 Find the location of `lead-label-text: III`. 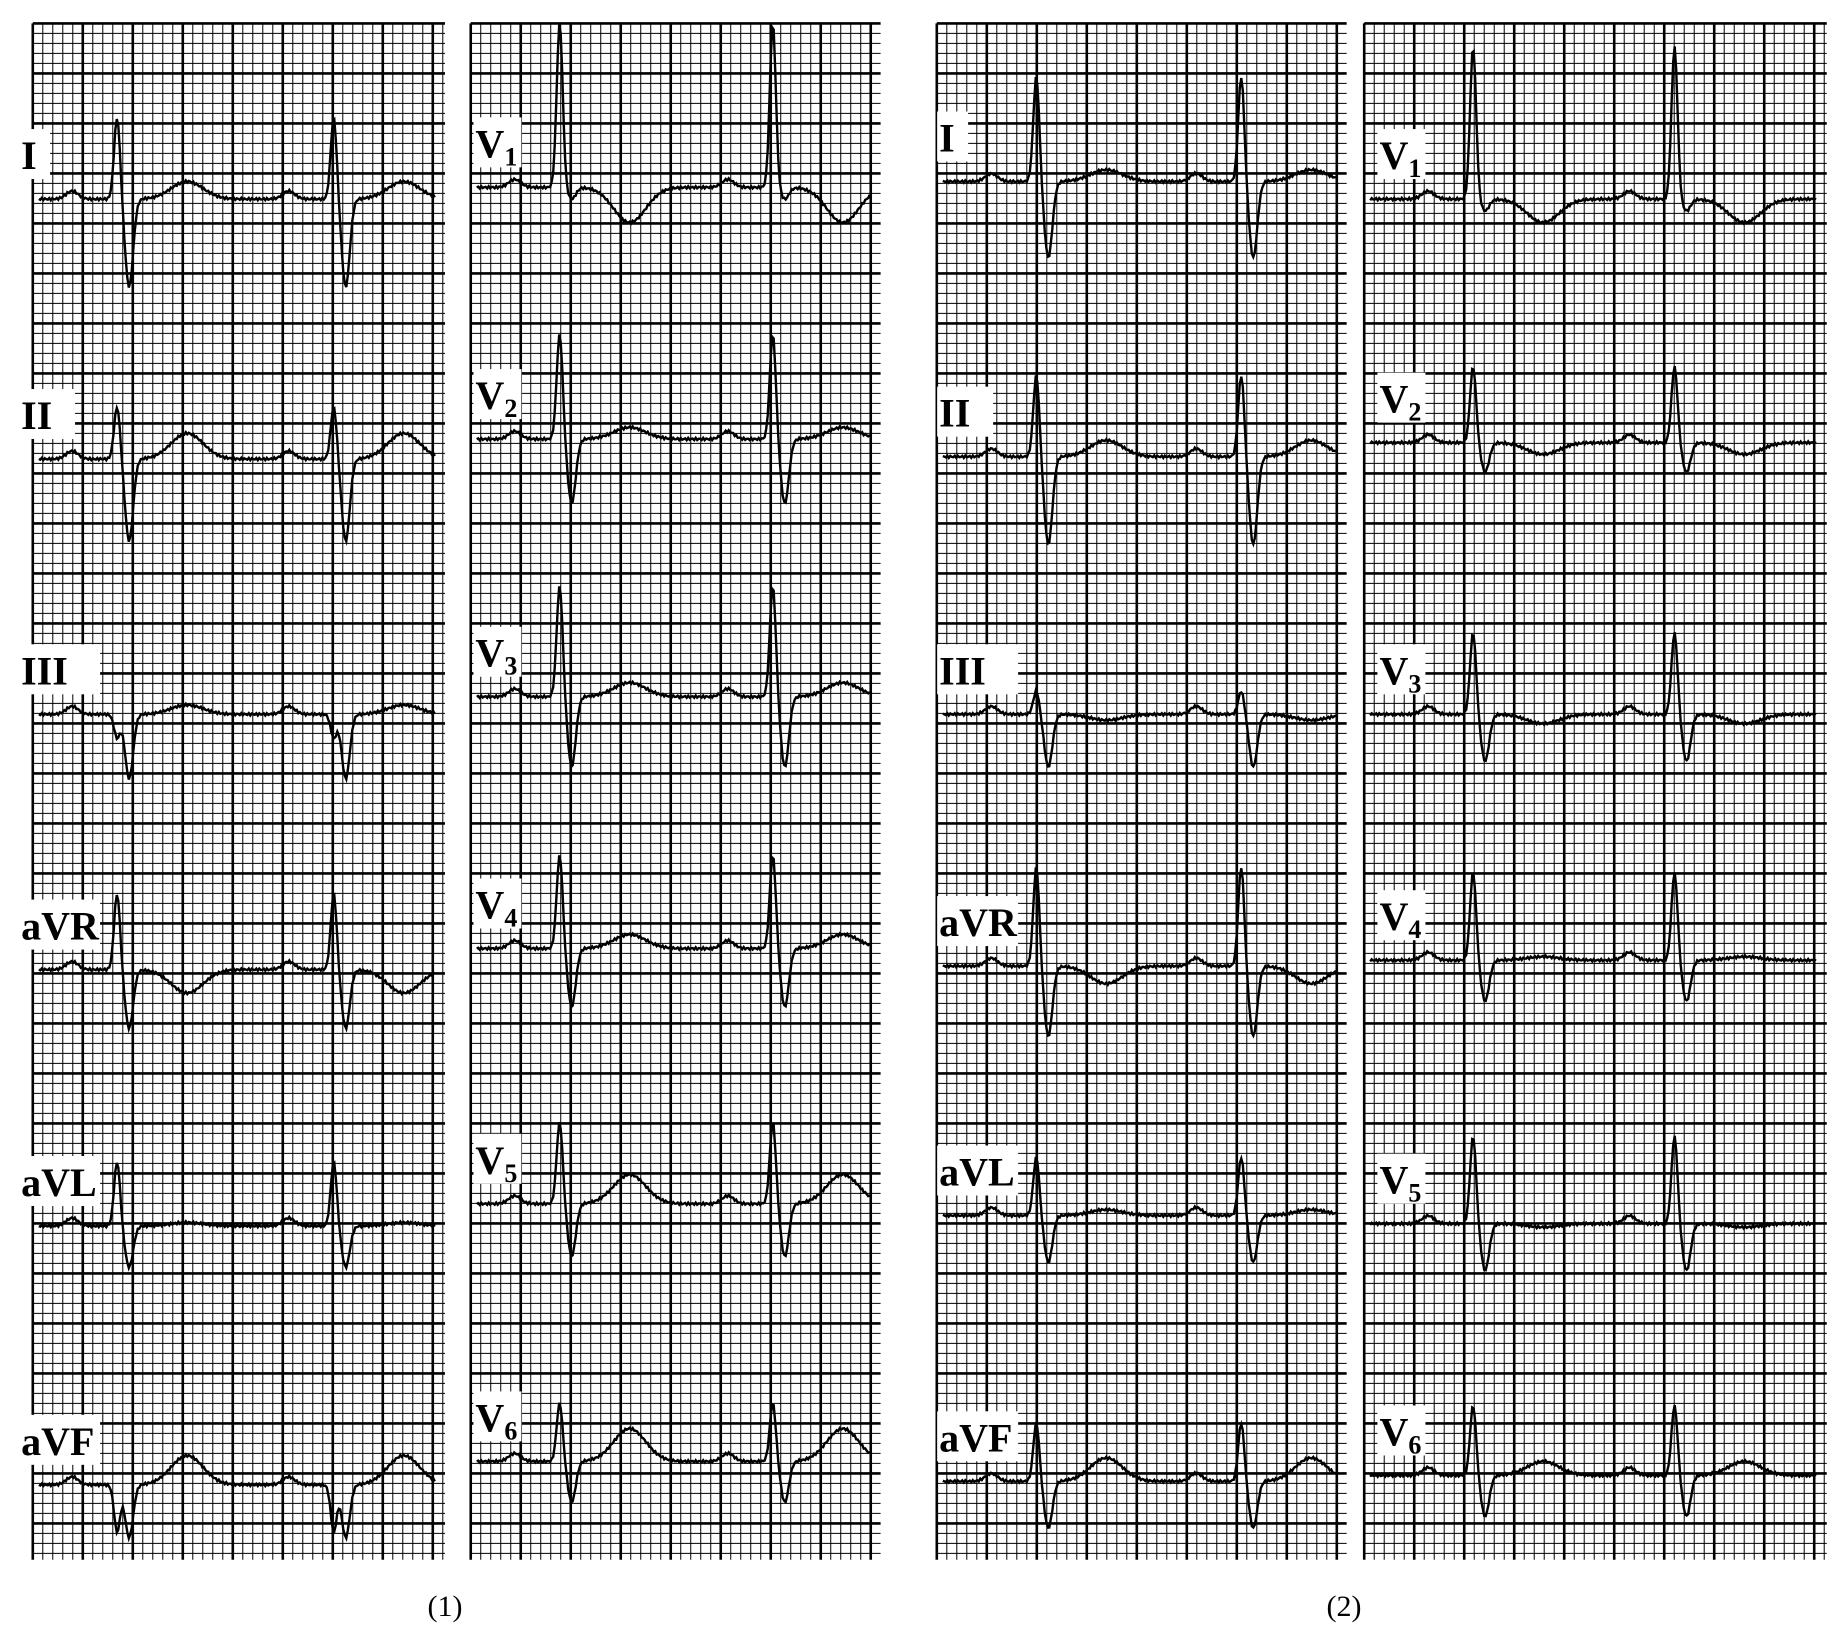

lead-label-text: III is located at coordinates (44, 670).